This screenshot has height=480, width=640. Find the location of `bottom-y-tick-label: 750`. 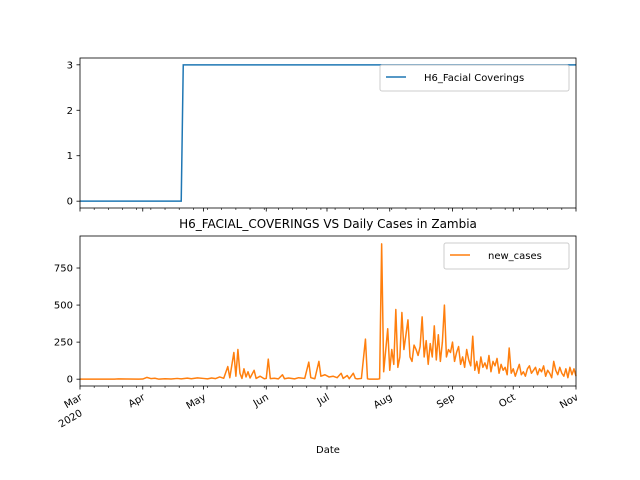

bottom-y-tick-label: 750 is located at coordinates (63, 269).